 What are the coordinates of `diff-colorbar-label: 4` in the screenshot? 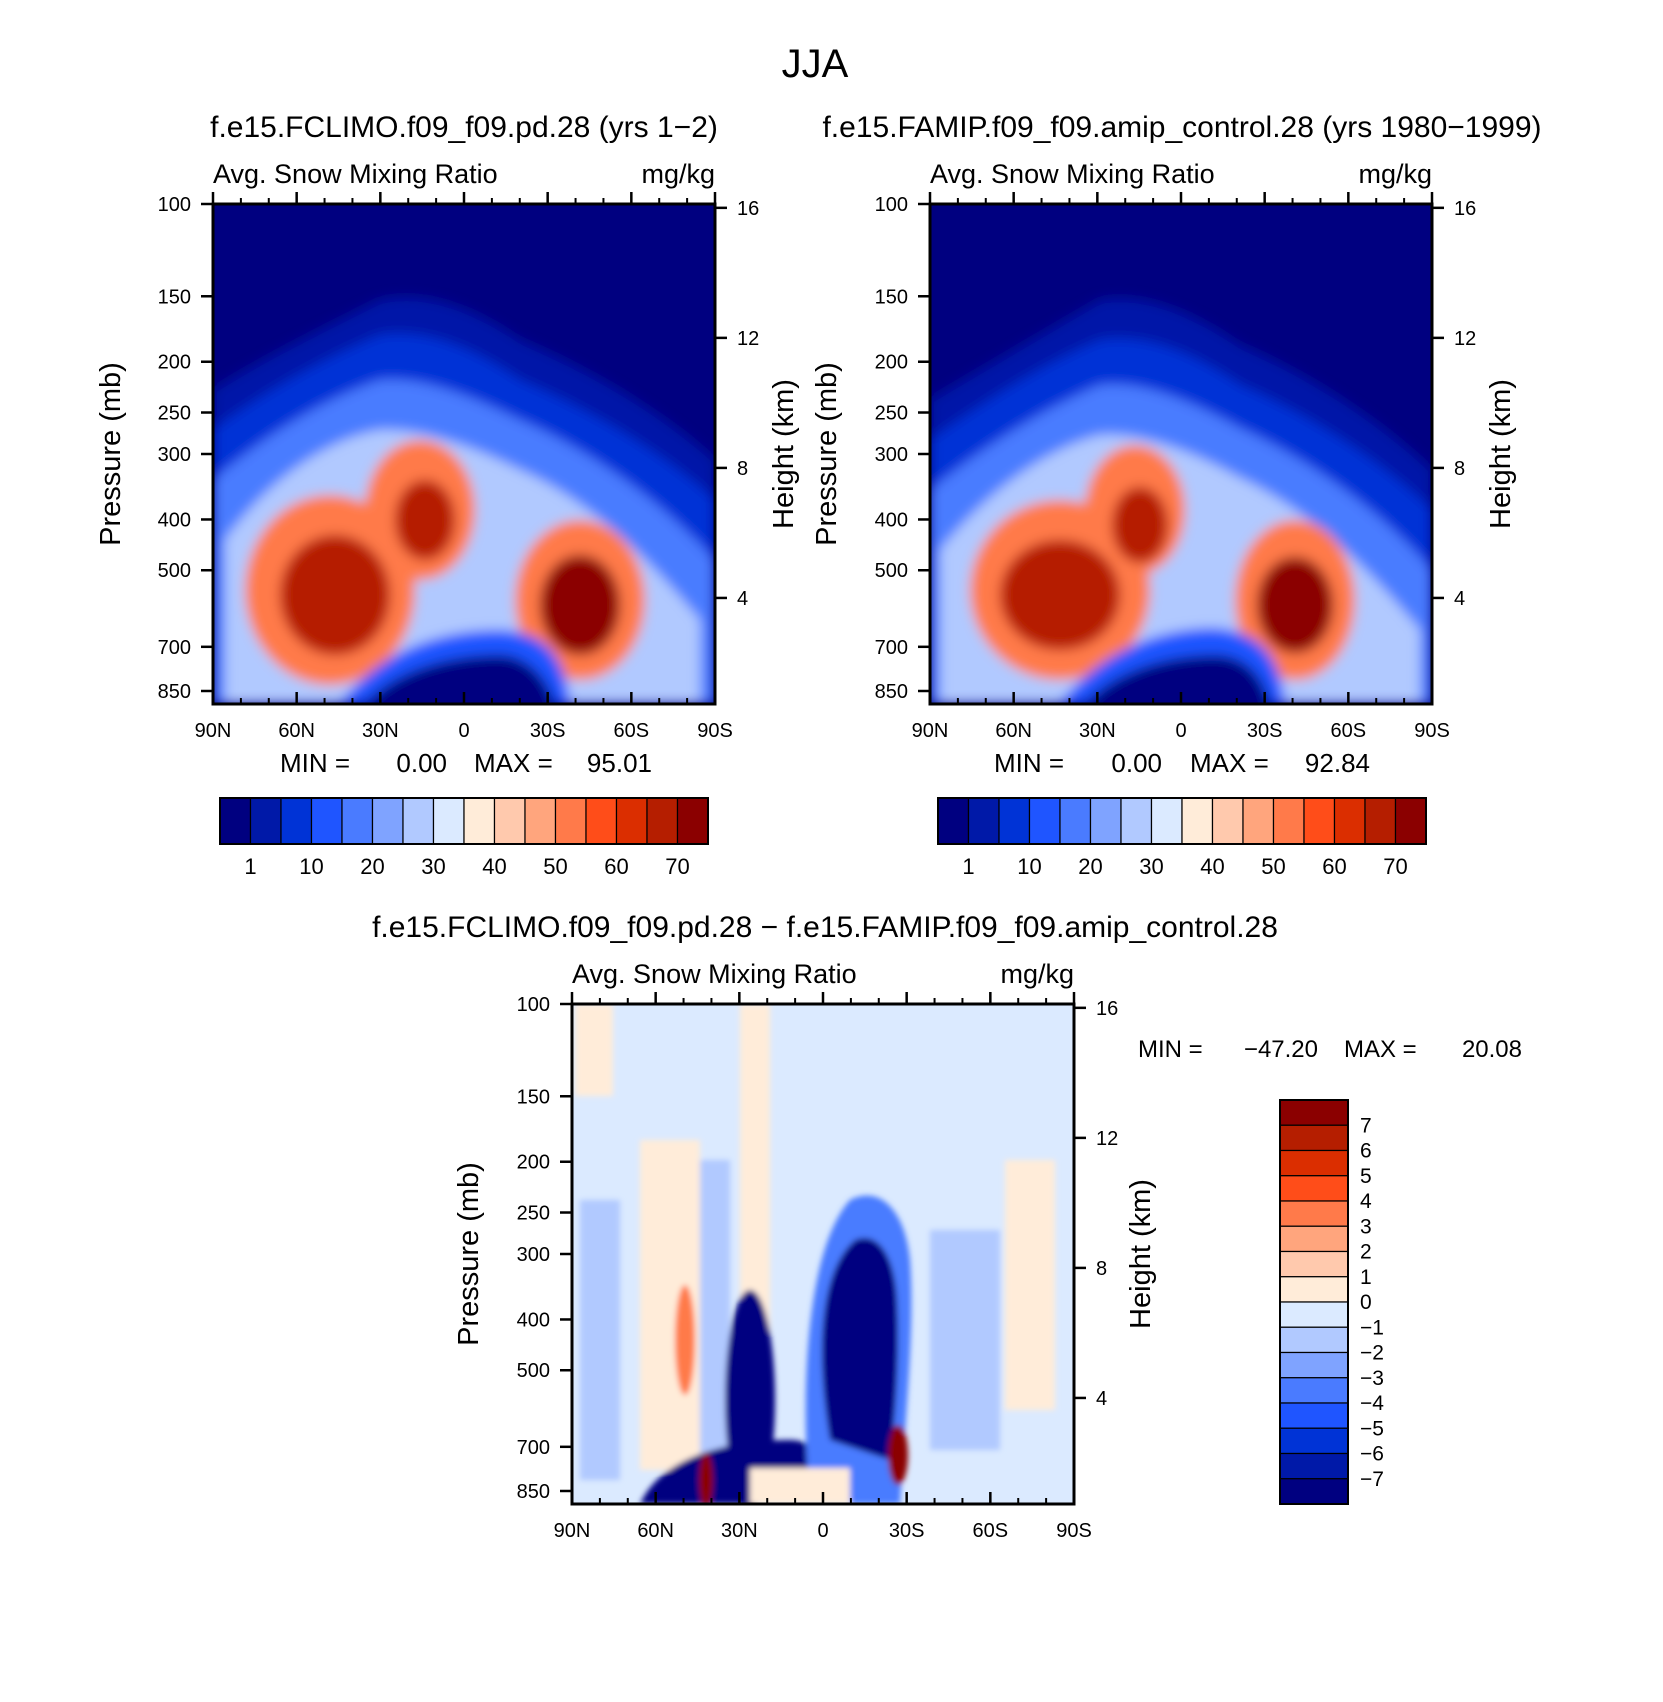 It's located at (1366, 1201).